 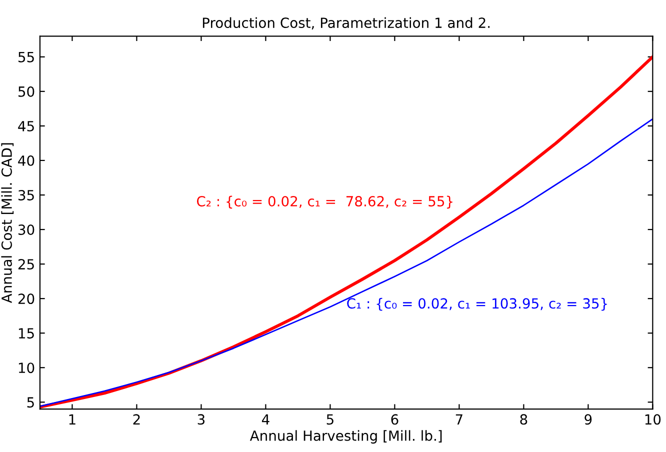 I want to click on series-label: C₂ : {c₀ = 0.02, c₁ = 78.62, c₂ = 55}, so click(x=324, y=202).